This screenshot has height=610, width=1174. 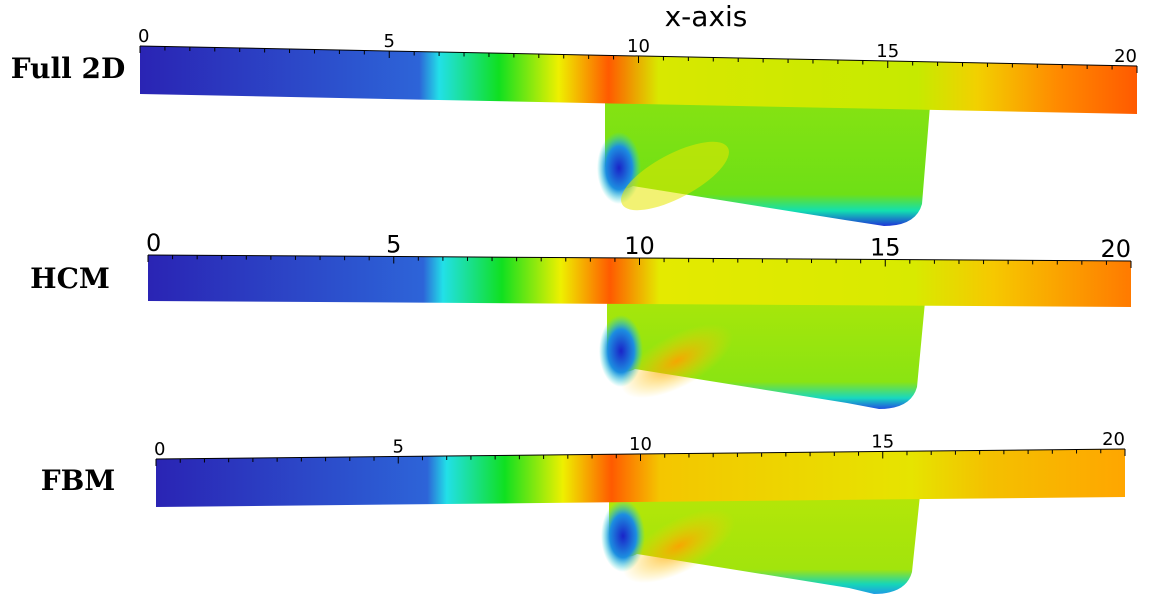 What do you see at coordinates (68, 68) in the screenshot?
I see `row-label: Full 2D` at bounding box center [68, 68].